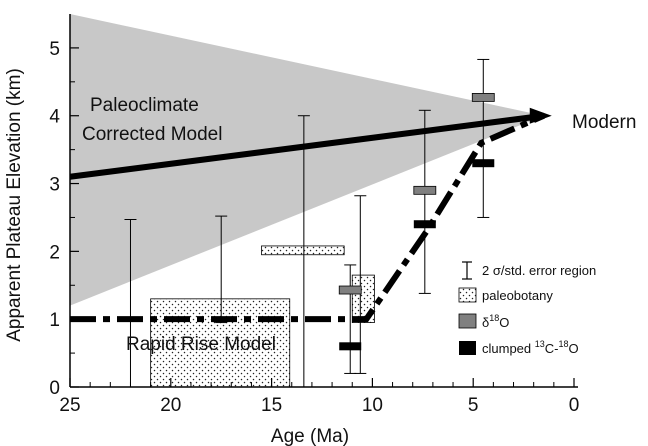 This screenshot has height=446, width=648. Describe the element at coordinates (530, 347) in the screenshot. I see `legend-label-clumped: clumped 13C-18O` at that location.